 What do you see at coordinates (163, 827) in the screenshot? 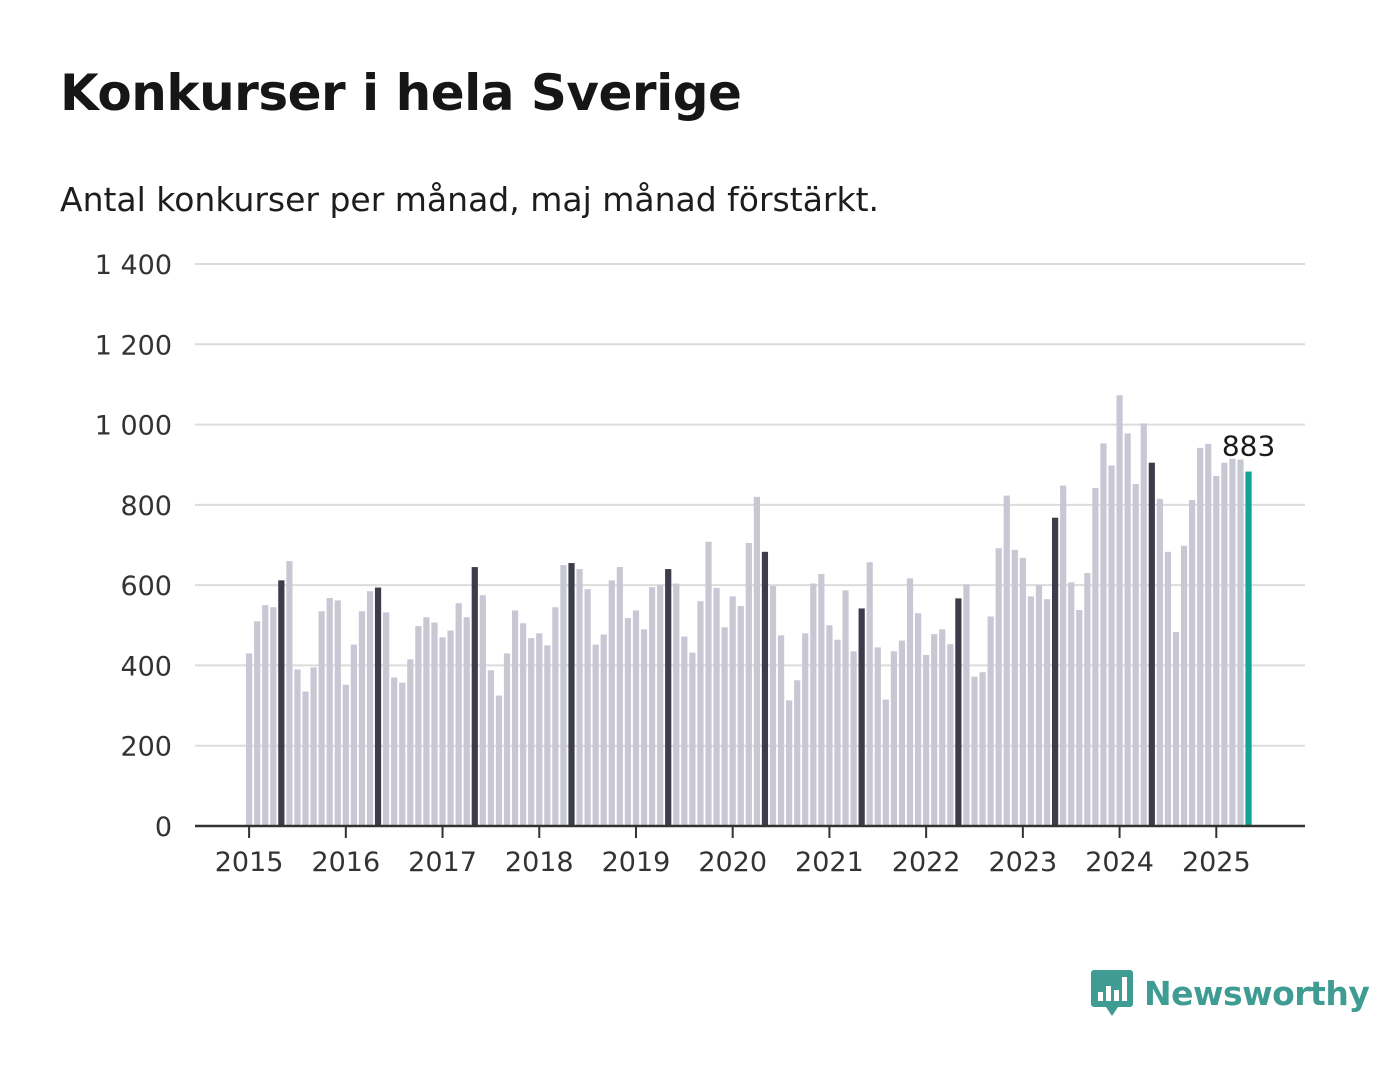
I see `y-tick-label: 0` at bounding box center [163, 827].